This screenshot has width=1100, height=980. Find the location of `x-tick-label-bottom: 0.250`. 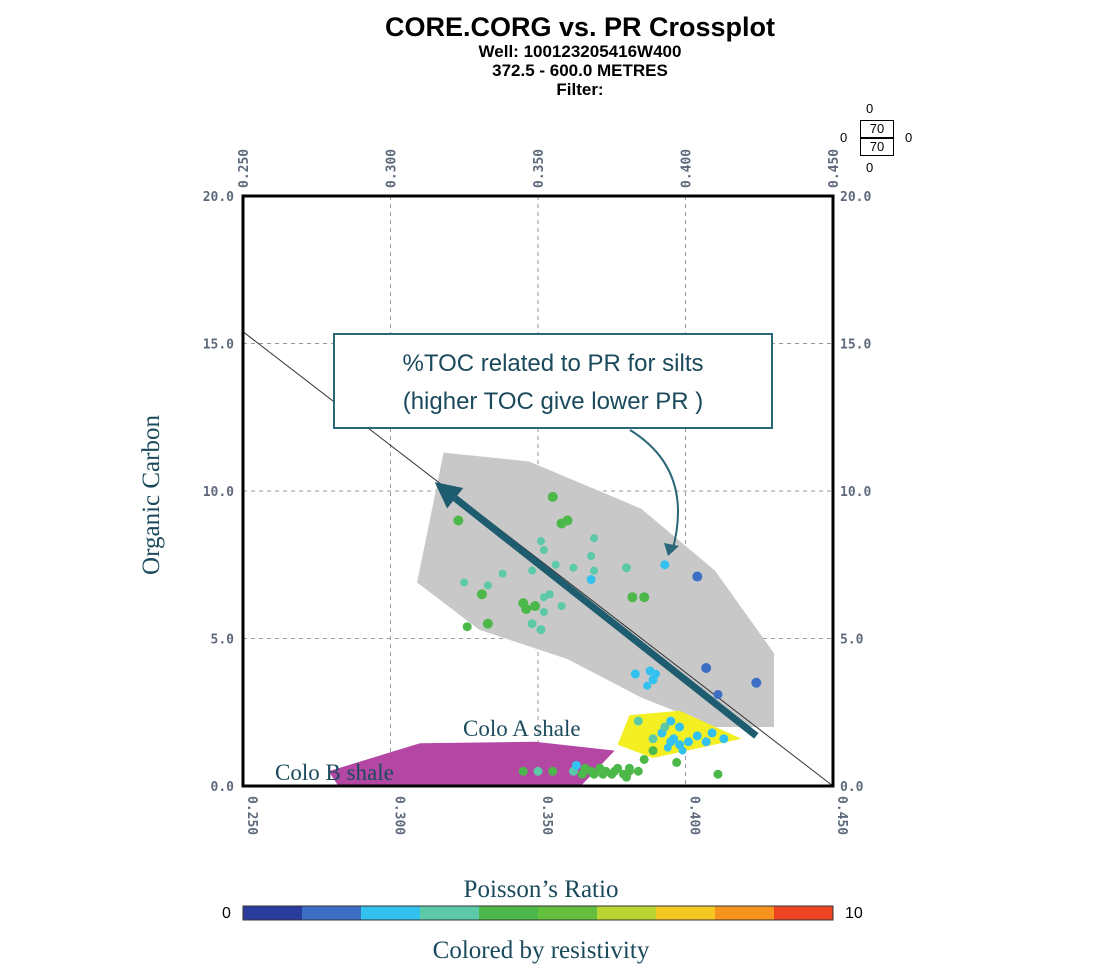

x-tick-label-bottom: 0.250 is located at coordinates (251, 815).